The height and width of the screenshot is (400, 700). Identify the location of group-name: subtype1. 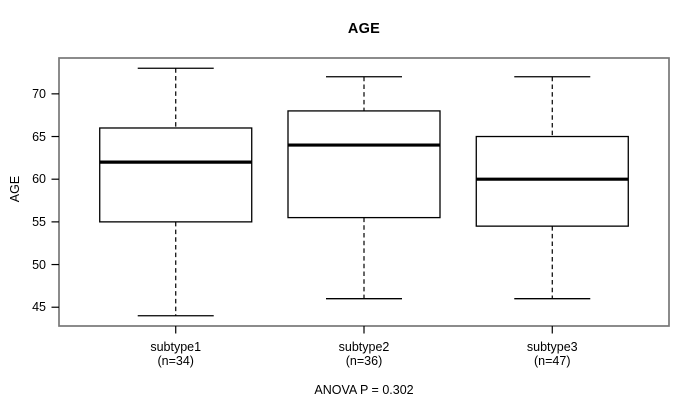
(176, 347).